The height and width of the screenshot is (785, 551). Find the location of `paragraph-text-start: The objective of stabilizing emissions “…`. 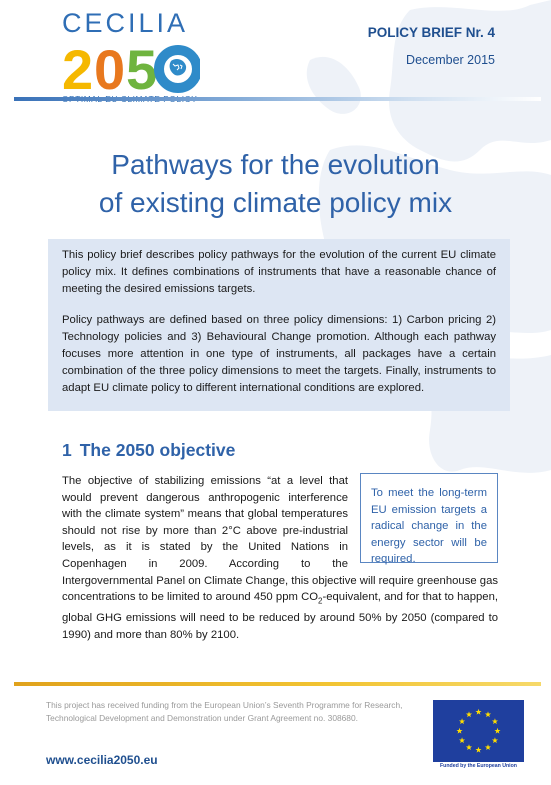

paragraph-text-start: The objective of stabilizing emissions “… is located at coordinates (280, 539).